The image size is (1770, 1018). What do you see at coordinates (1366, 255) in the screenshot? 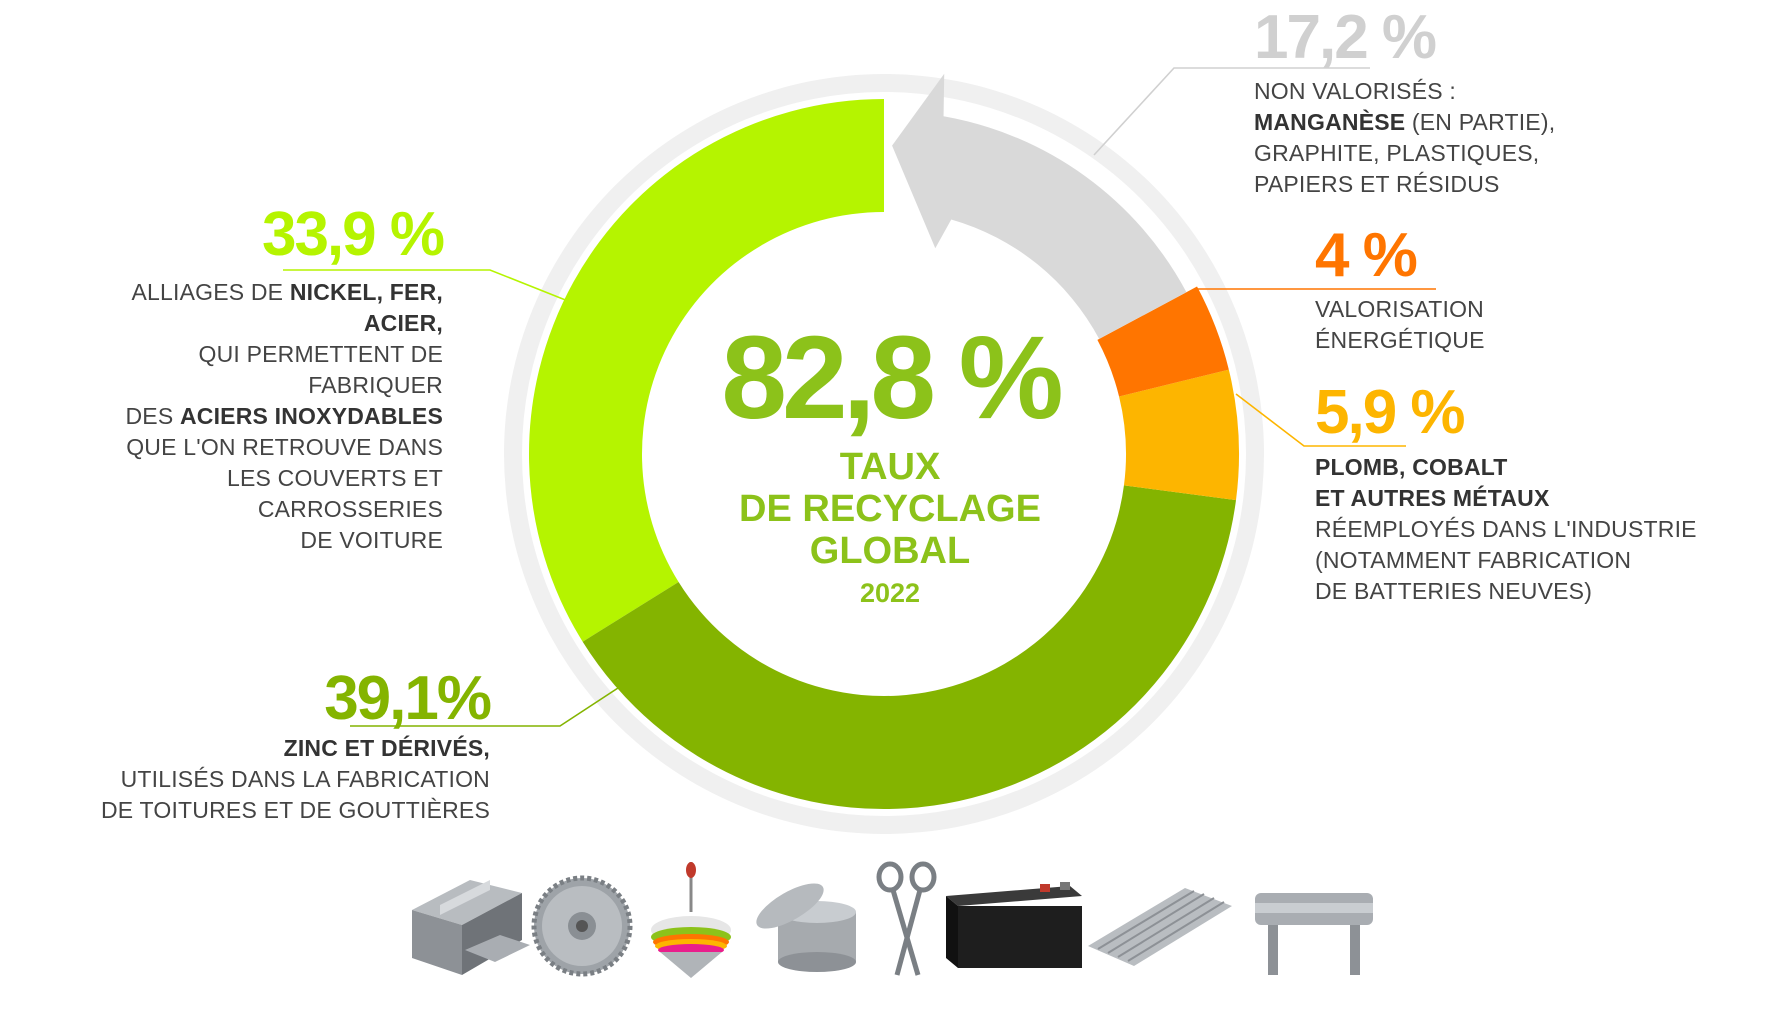
I see `value-label-4: 4 %` at bounding box center [1366, 255].